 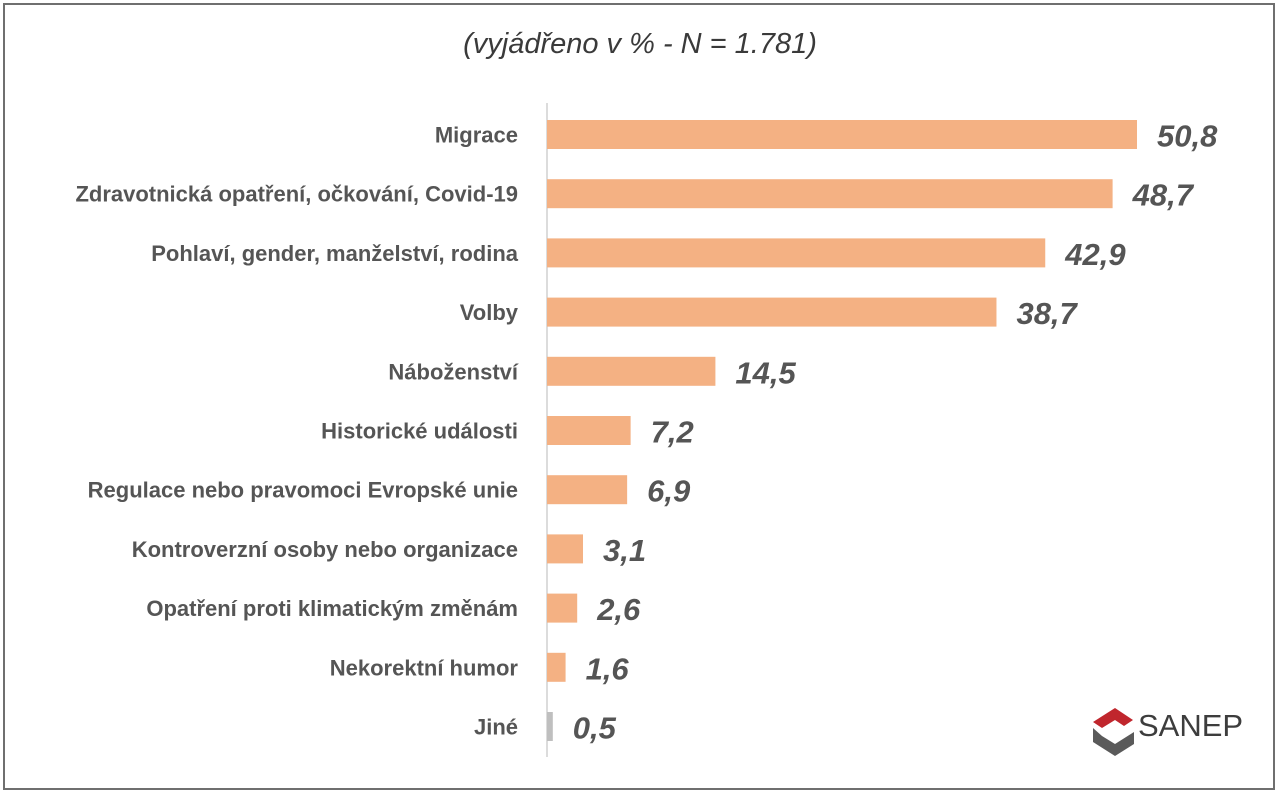 What do you see at coordinates (618, 609) in the screenshot?
I see `value-label: 2,6` at bounding box center [618, 609].